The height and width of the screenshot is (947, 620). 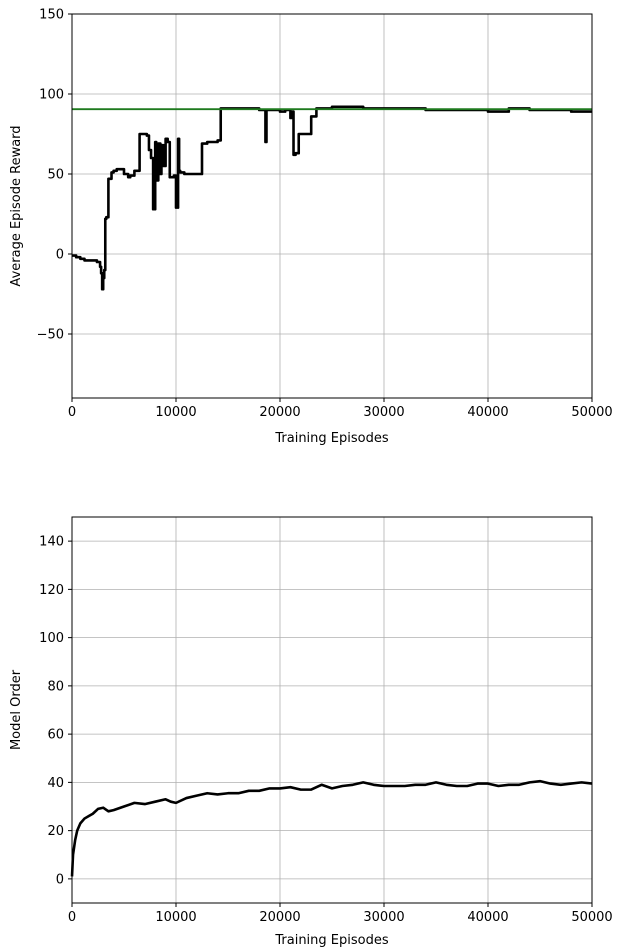 I want to click on y-tick-label: 80, so click(x=55, y=686).